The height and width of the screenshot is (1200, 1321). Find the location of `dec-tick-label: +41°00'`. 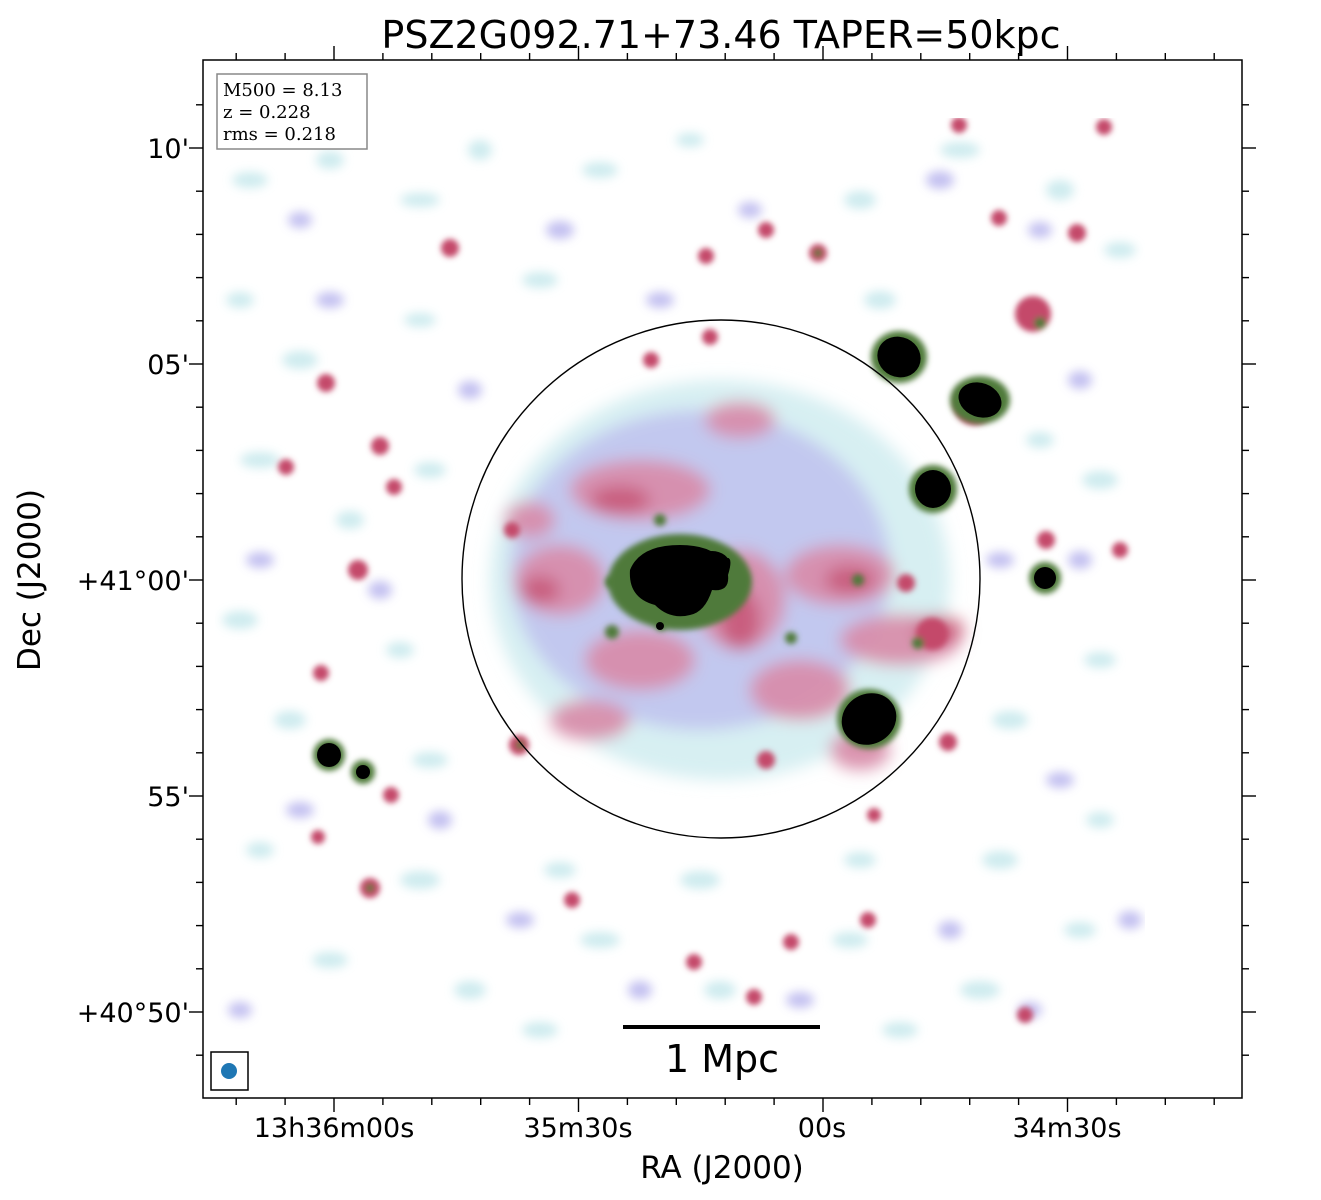

dec-tick-label: +41°00' is located at coordinates (133, 581).